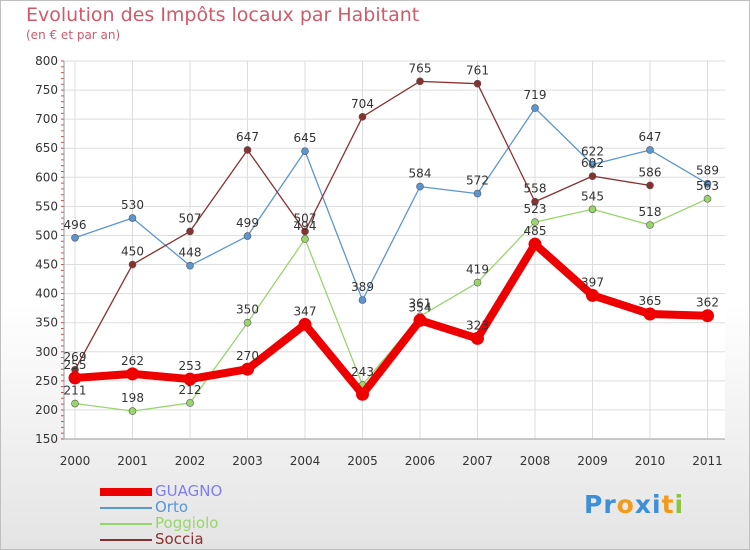 Image resolution: width=750 pixels, height=550 pixels. I want to click on data-label-orto: 530, so click(132, 205).